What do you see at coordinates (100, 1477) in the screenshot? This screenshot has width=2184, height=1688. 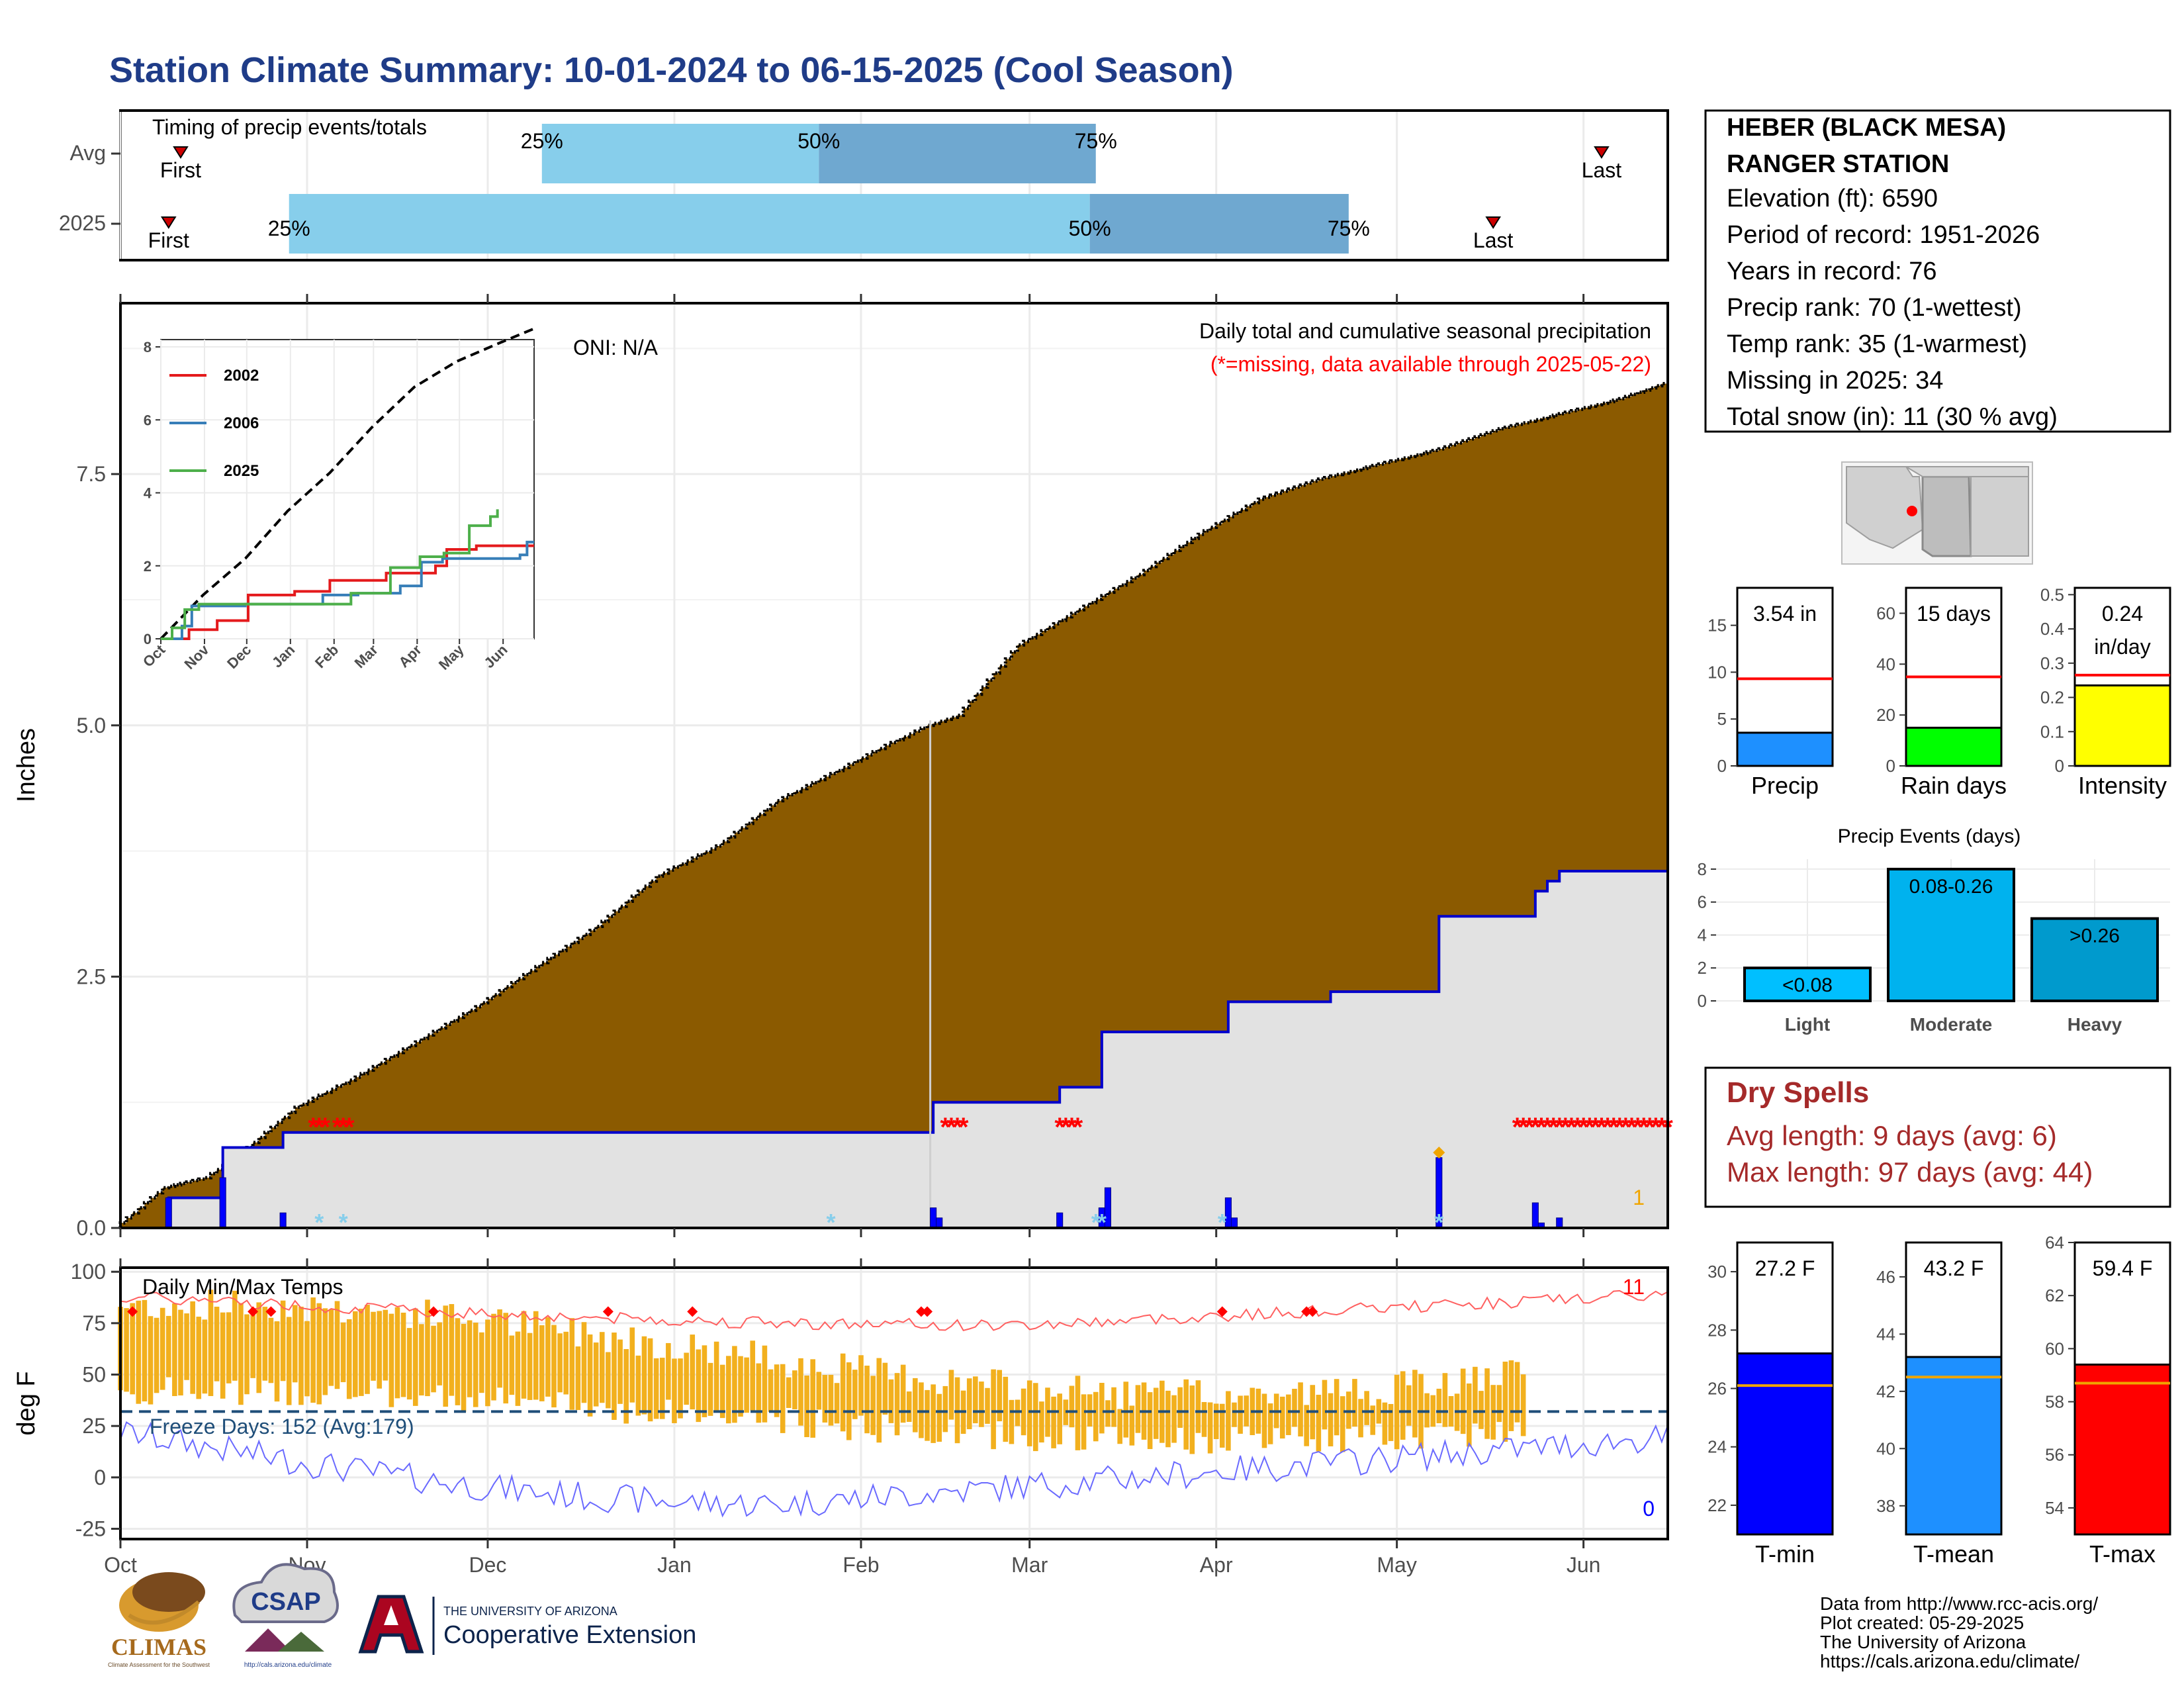 I see `temp-ytick-label: 0` at bounding box center [100, 1477].